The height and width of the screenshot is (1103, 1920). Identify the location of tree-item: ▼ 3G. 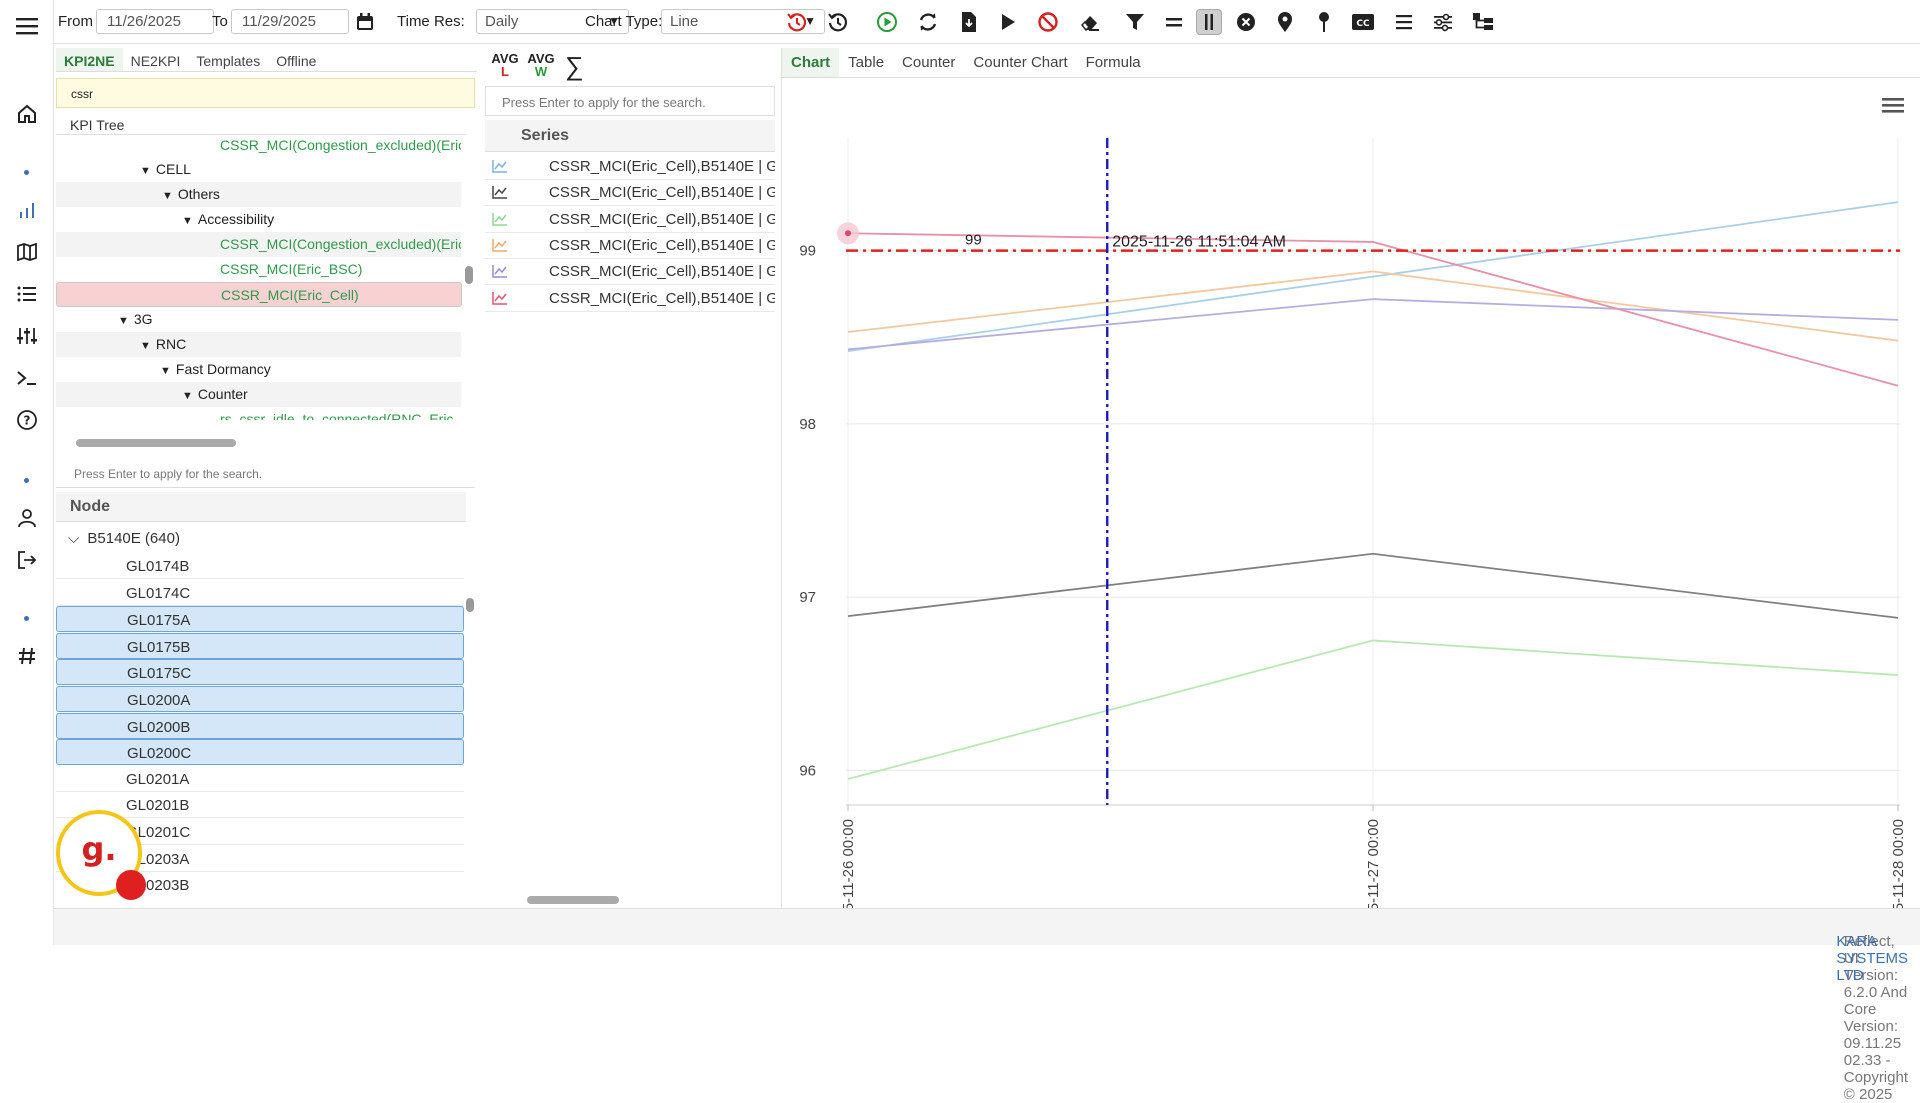
(258, 319).